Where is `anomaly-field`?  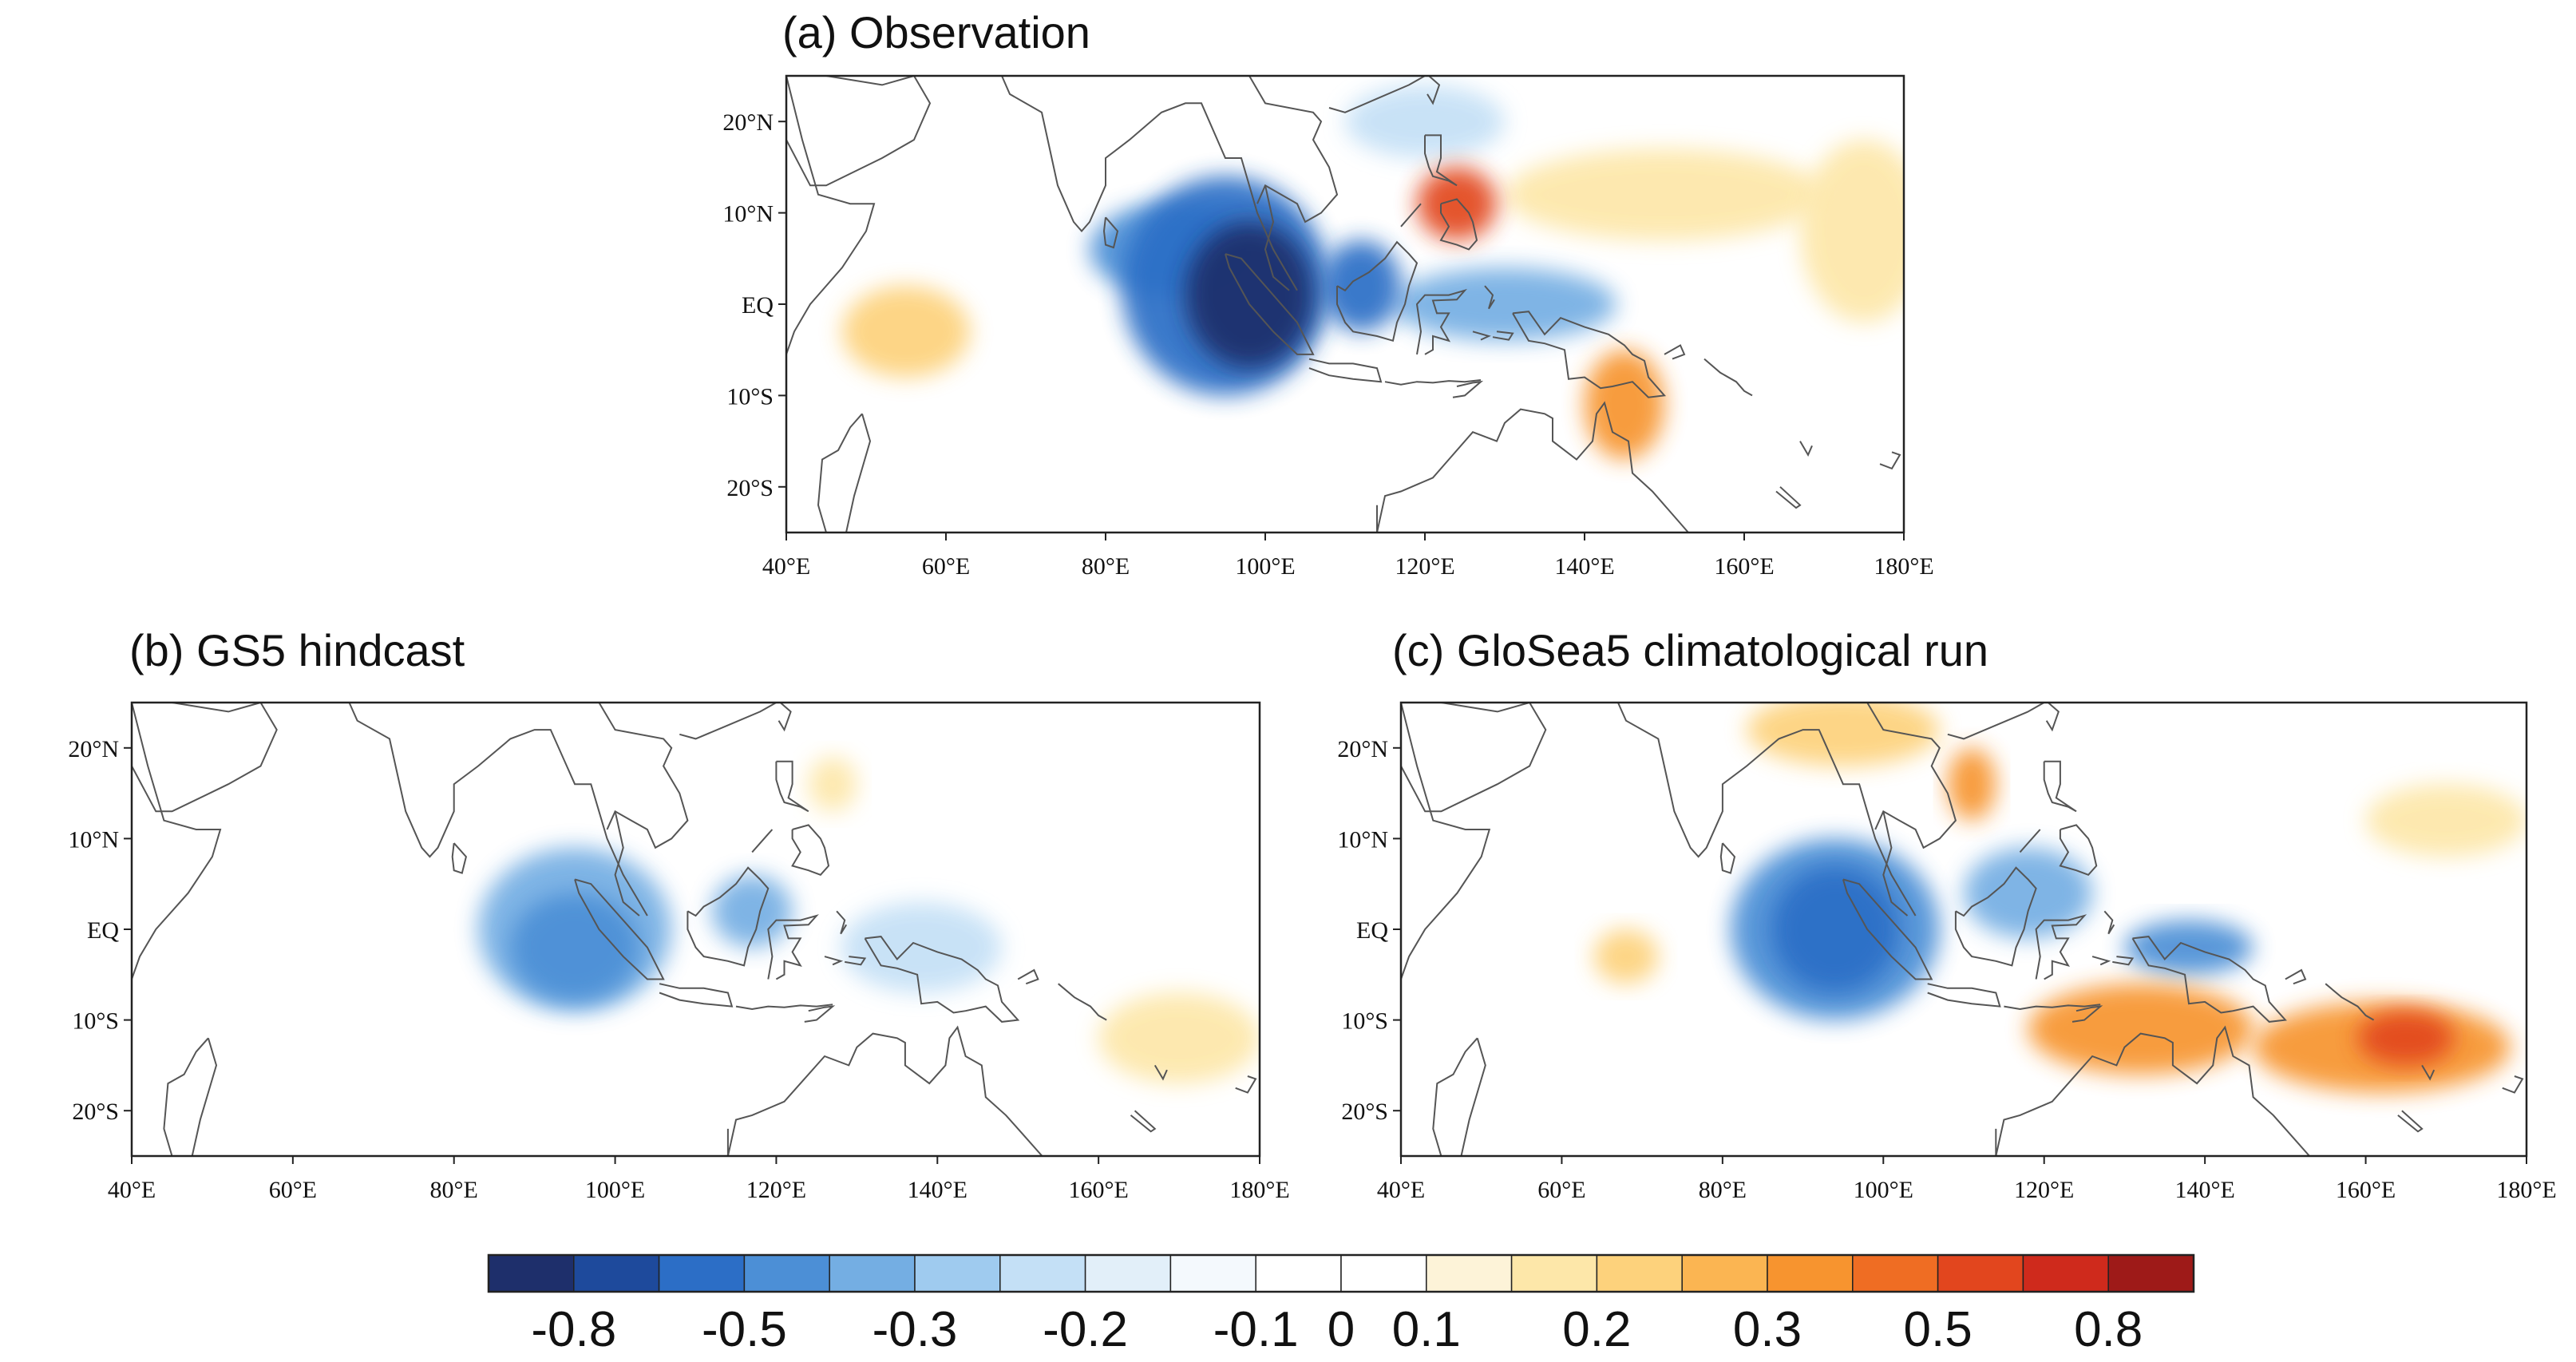 anomaly-field is located at coordinates (869, 920).